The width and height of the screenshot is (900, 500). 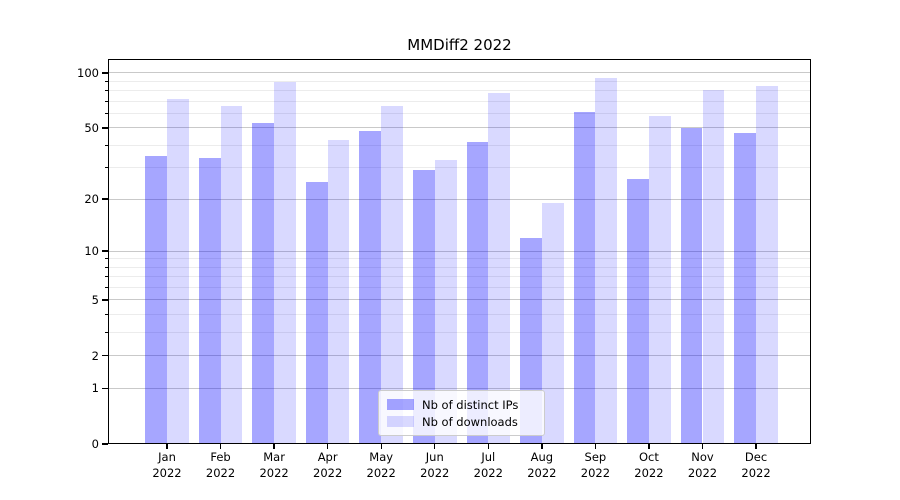 I want to click on bar-downloads-jun, so click(x=445, y=302).